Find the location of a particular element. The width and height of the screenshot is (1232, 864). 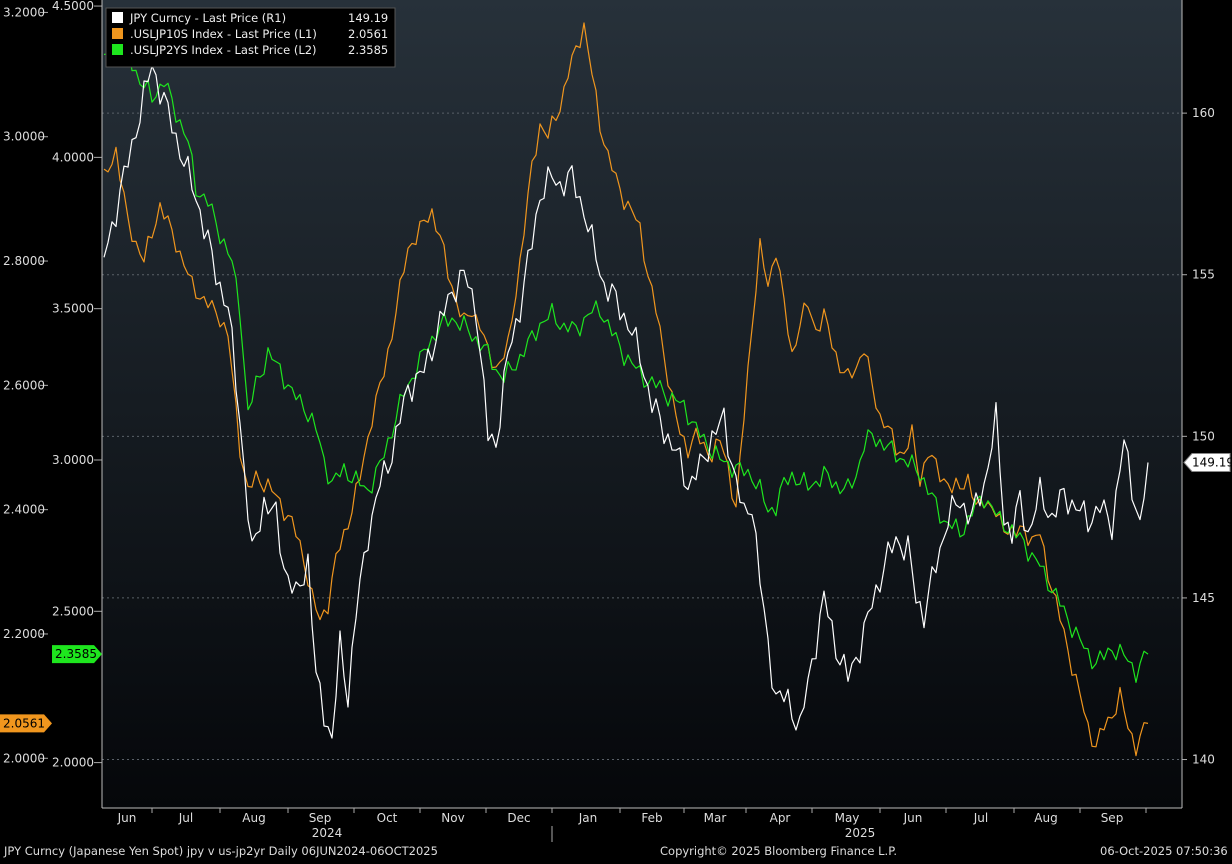

legend-value: 2.3585 is located at coordinates (368, 50).